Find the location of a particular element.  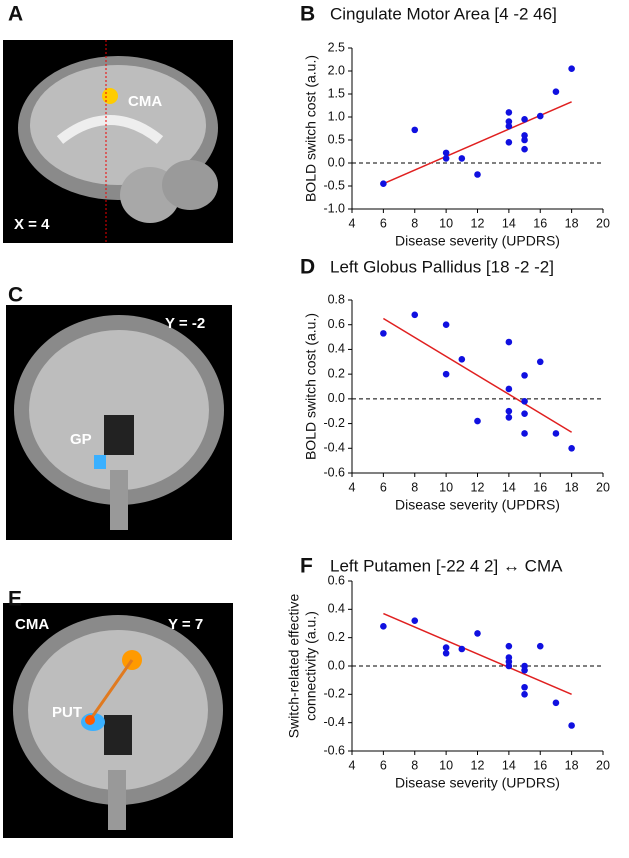

y-tick-label: 1.0 is located at coordinates (336, 116).